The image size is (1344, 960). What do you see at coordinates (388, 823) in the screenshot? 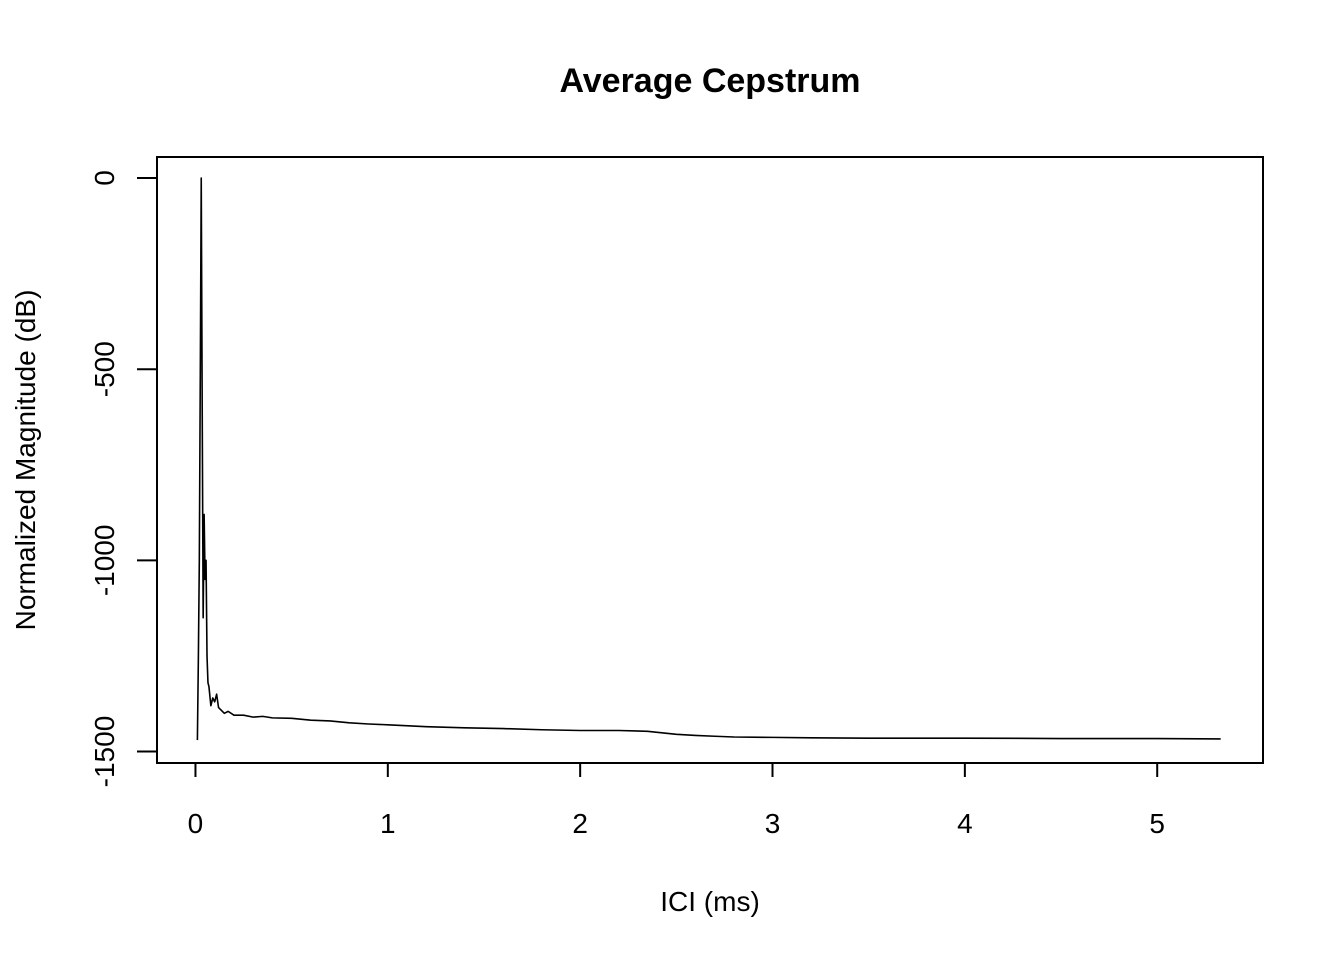
I see `x-tick-label: 1` at bounding box center [388, 823].